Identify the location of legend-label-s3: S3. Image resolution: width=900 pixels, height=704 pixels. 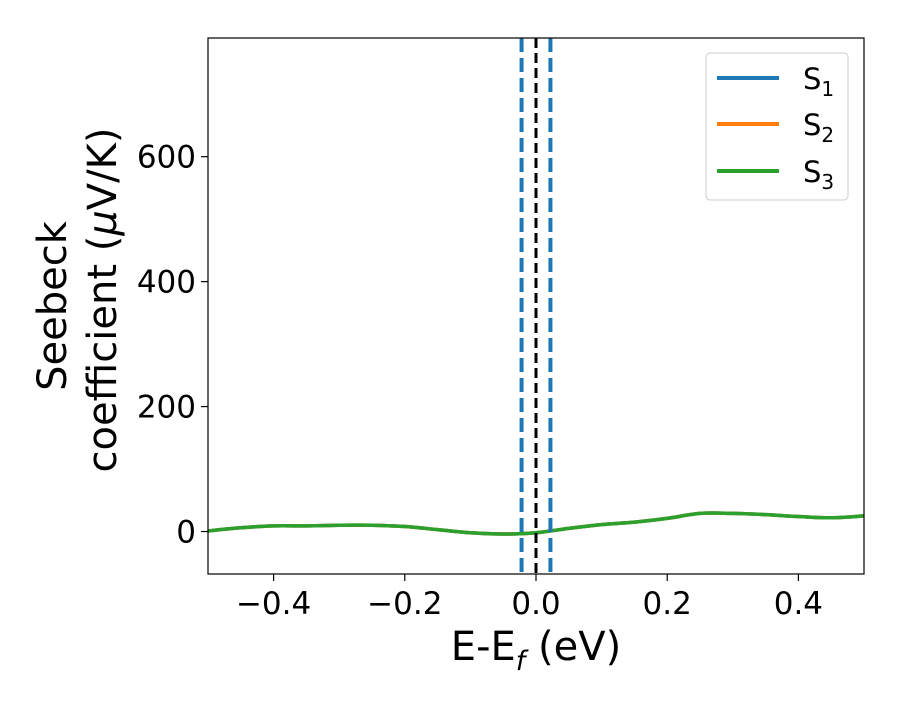
(818, 174).